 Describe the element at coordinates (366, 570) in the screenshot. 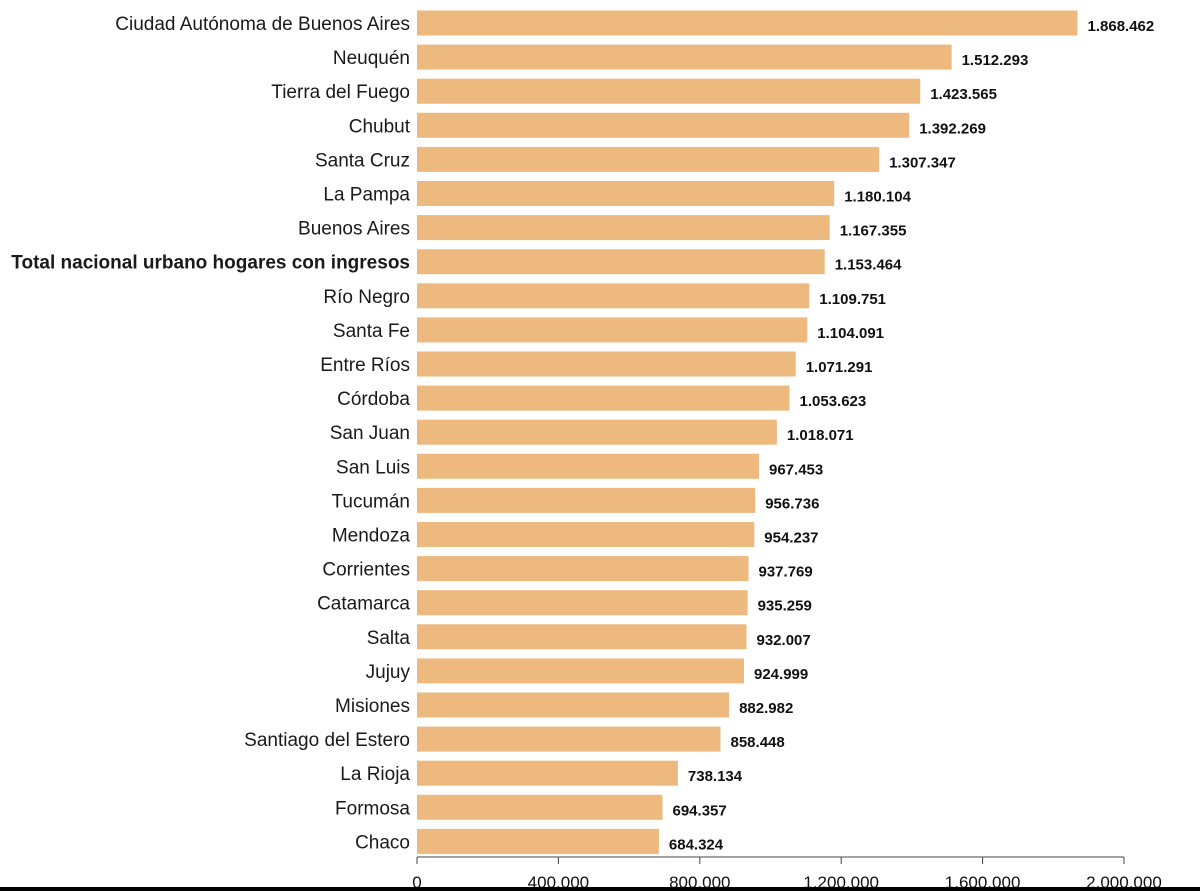

I see `category-label: Corrientes` at that location.